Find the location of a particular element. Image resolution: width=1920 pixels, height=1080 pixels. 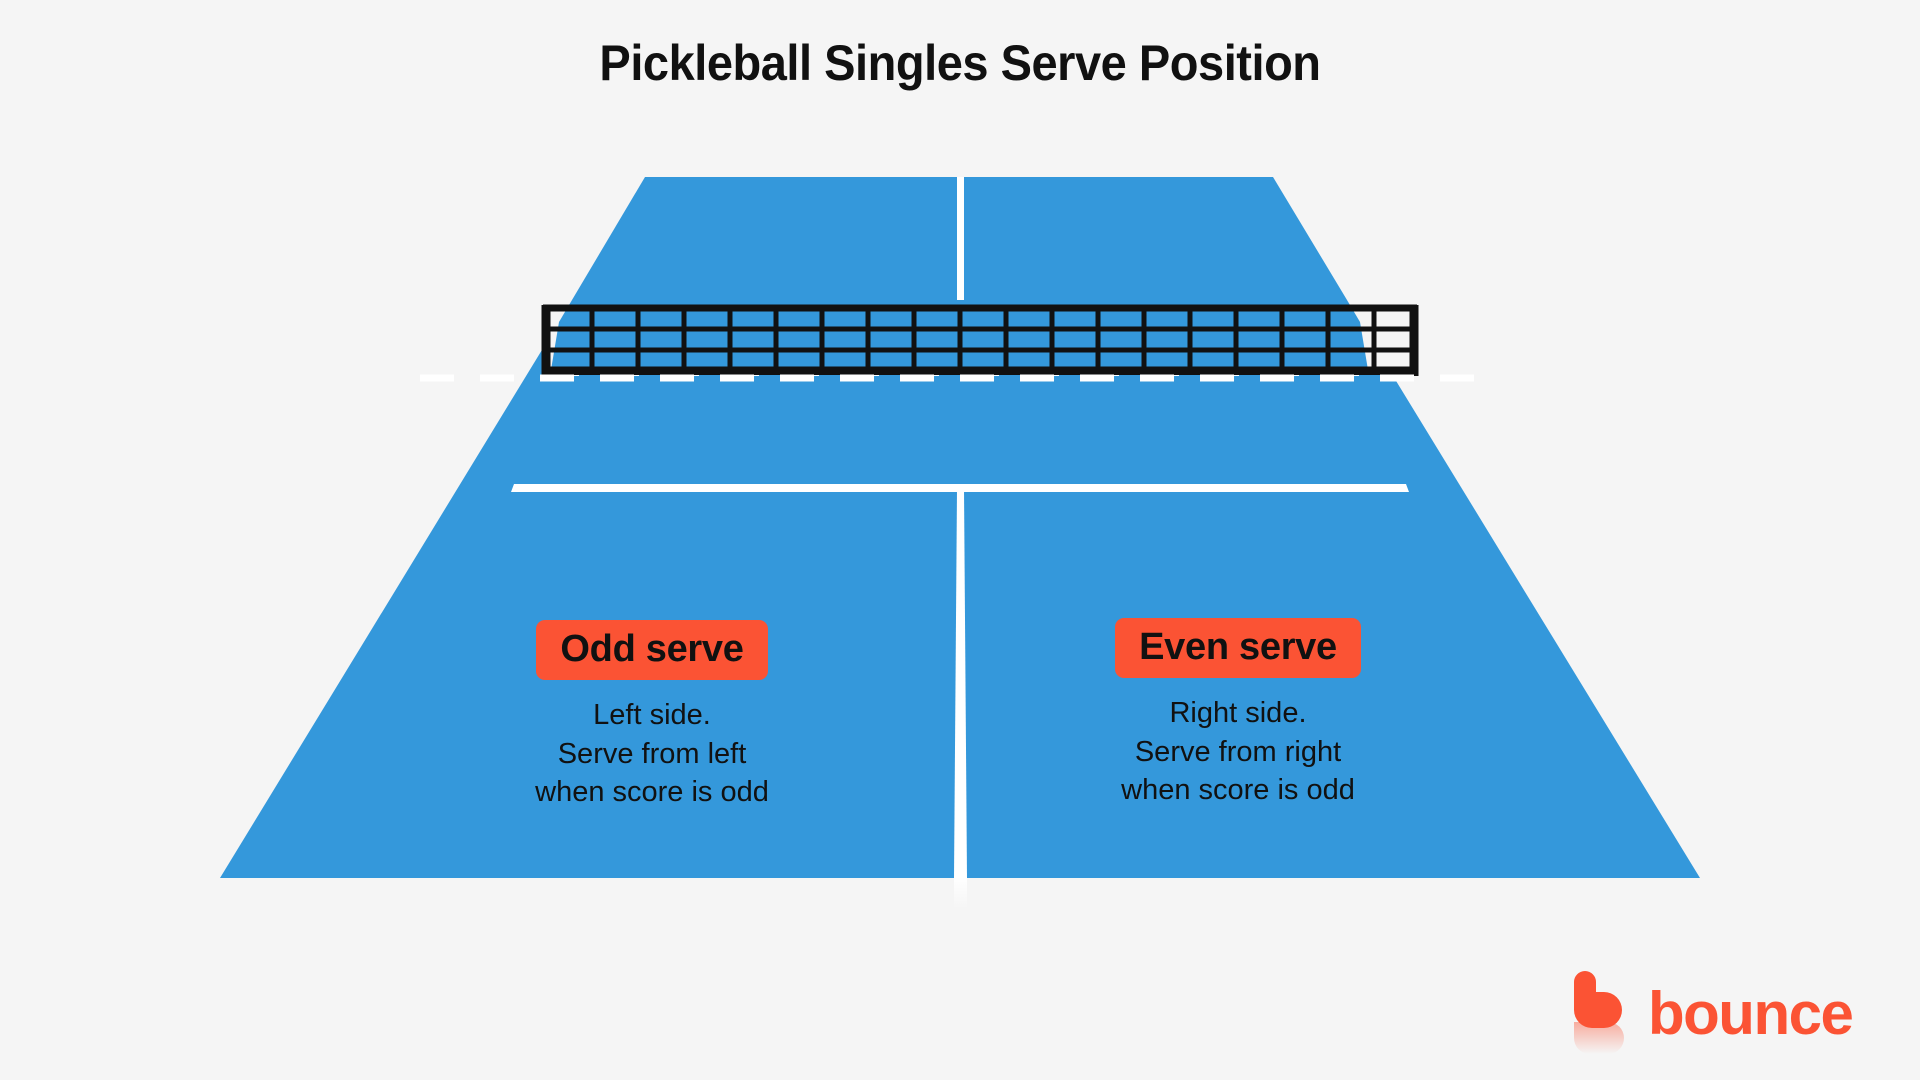

even-serve-badge: Even serve is located at coordinates (1238, 648).